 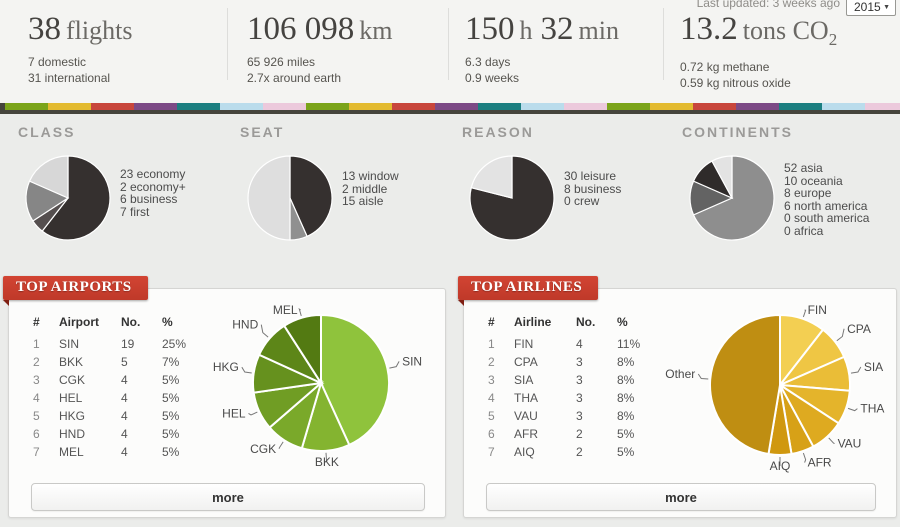 What do you see at coordinates (737, 132) in the screenshot?
I see `chart-title: CONTINENTS` at bounding box center [737, 132].